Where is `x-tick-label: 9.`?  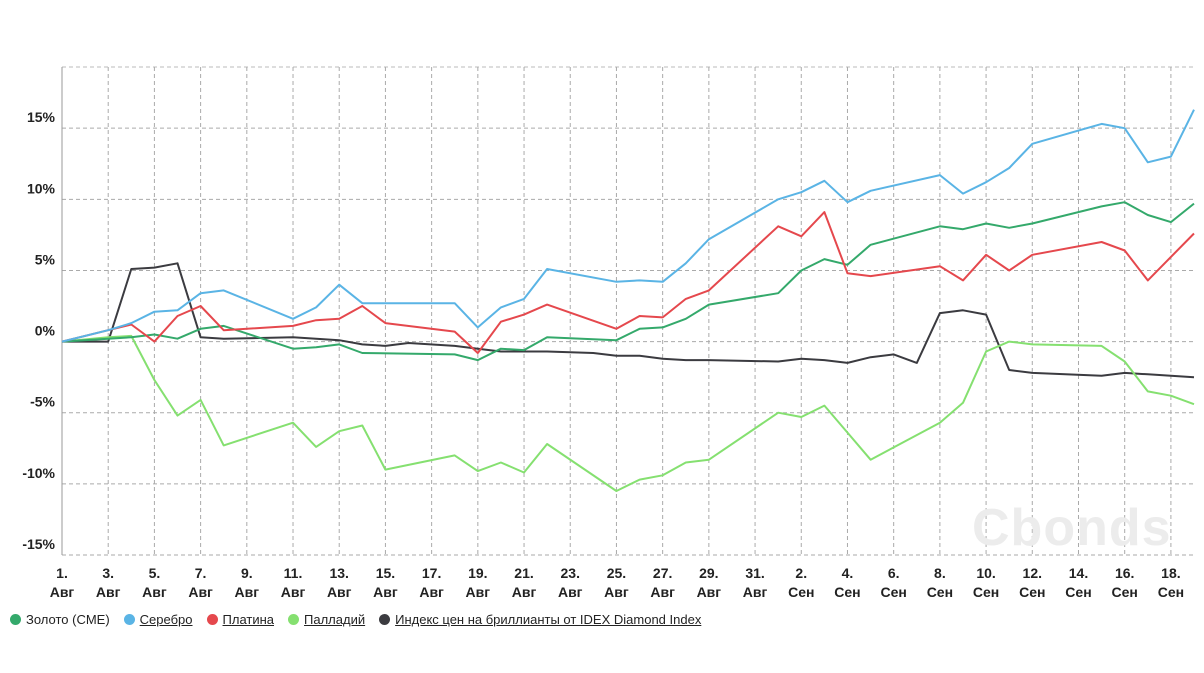
x-tick-label: 9. is located at coordinates (247, 573).